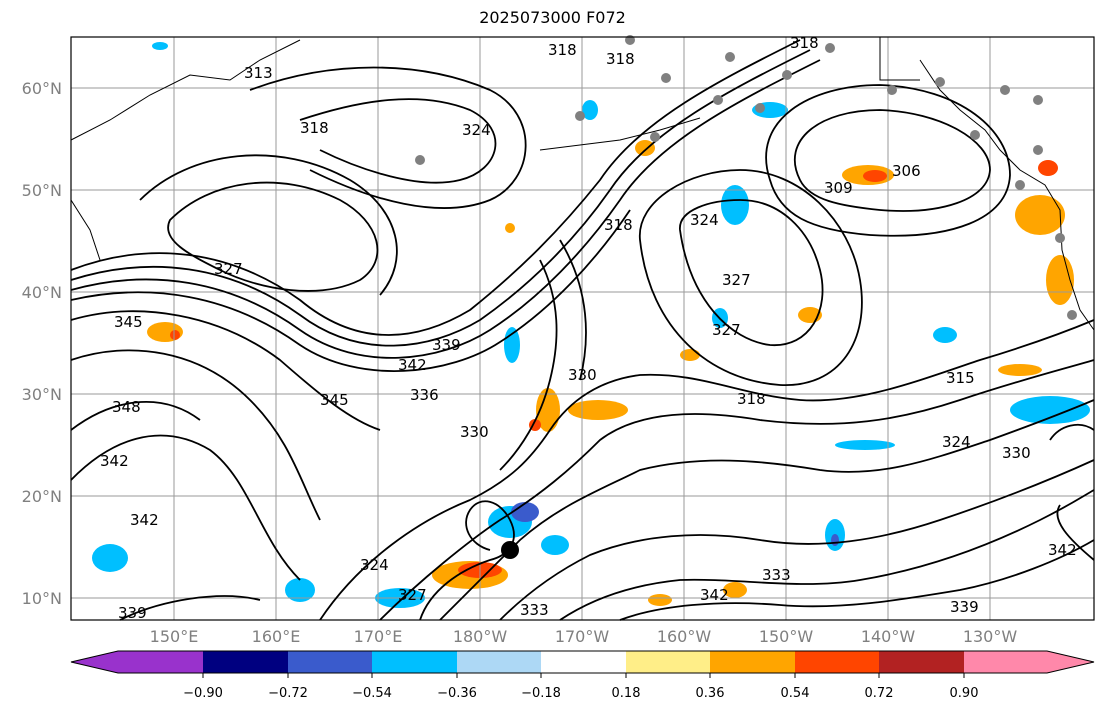 Image resolution: width=1105 pixels, height=712 pixels. What do you see at coordinates (42, 343) in the screenshot?
I see `lat-axis: 60°N 50°N 40°N 30°N 20°N 10°N` at bounding box center [42, 343].